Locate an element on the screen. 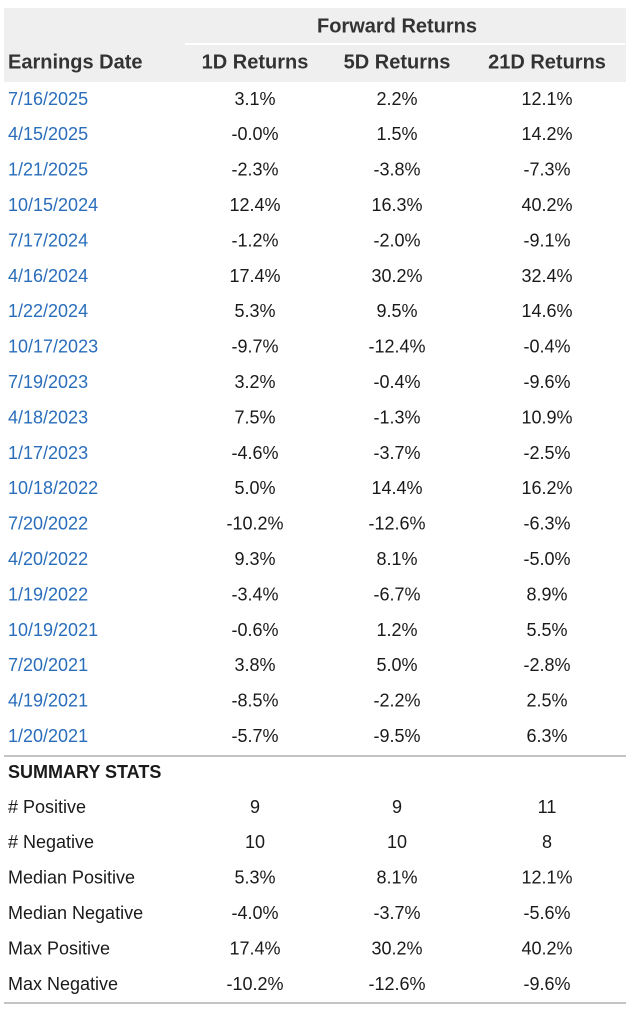  return-cell: 12.1% is located at coordinates (546, 99).